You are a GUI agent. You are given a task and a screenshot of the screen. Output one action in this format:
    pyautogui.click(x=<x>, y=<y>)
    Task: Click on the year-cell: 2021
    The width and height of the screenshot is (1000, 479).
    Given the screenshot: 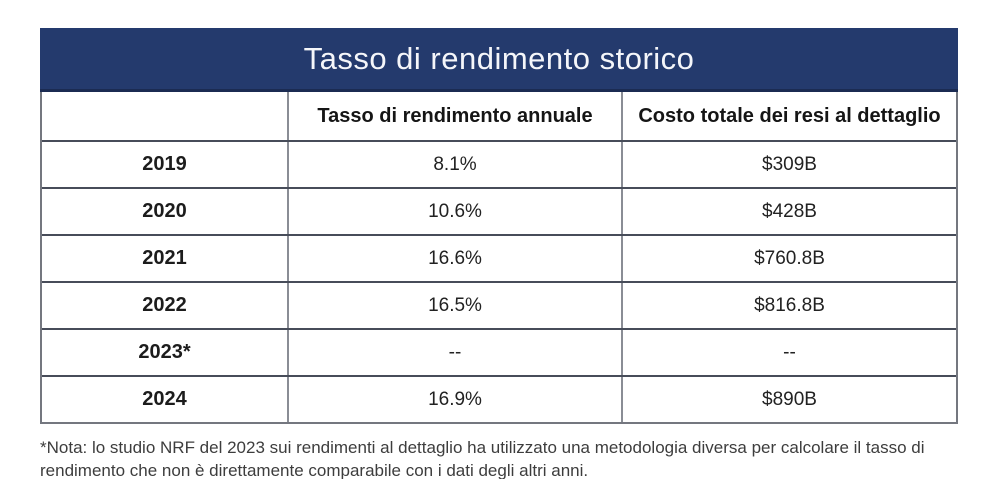 What is the action you would take?
    pyautogui.click(x=164, y=258)
    